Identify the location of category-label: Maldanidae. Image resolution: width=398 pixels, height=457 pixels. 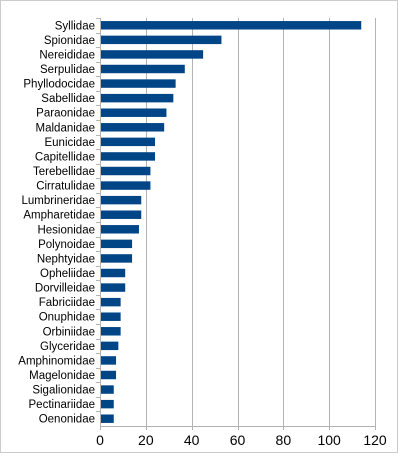
(65, 128).